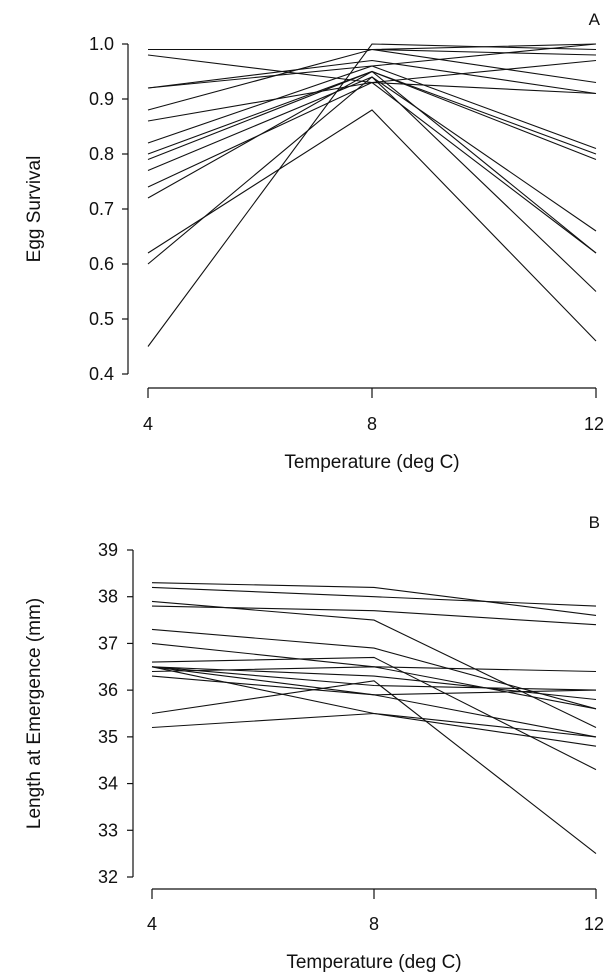  I want to click on panel-letter: B, so click(594, 522).